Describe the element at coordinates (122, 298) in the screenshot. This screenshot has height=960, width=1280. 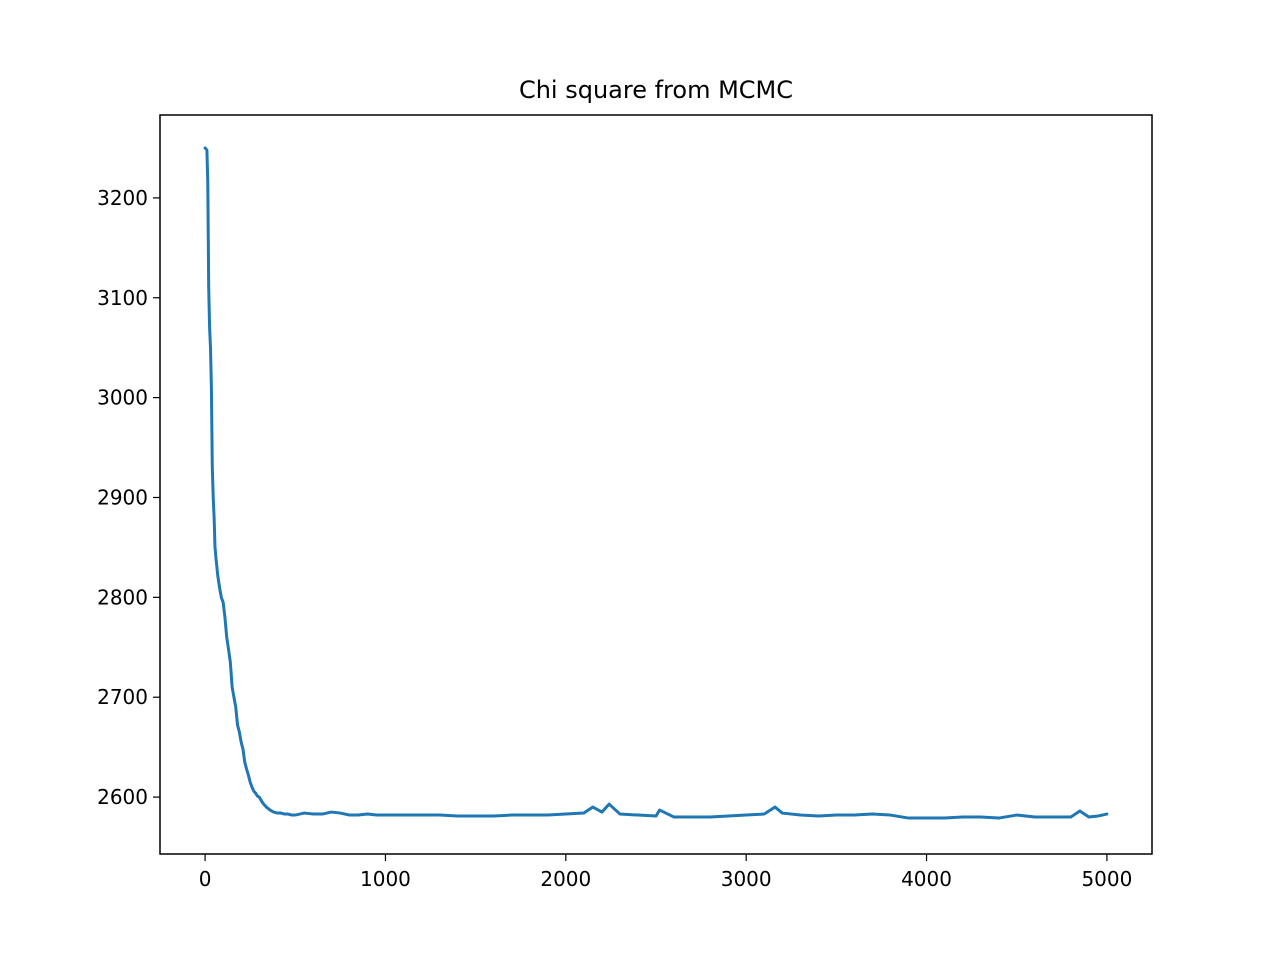
I see `y-tick-label: 3100` at that location.